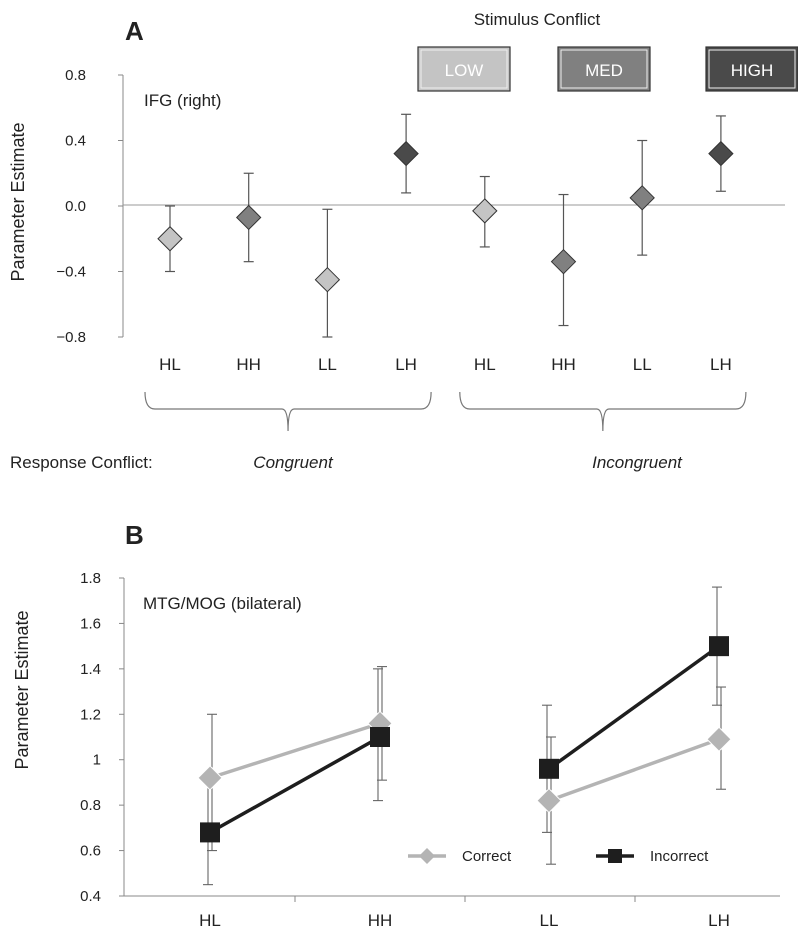 This screenshot has width=798, height=936. I want to click on panel-b-ytick-label: 1.2, so click(90, 714).